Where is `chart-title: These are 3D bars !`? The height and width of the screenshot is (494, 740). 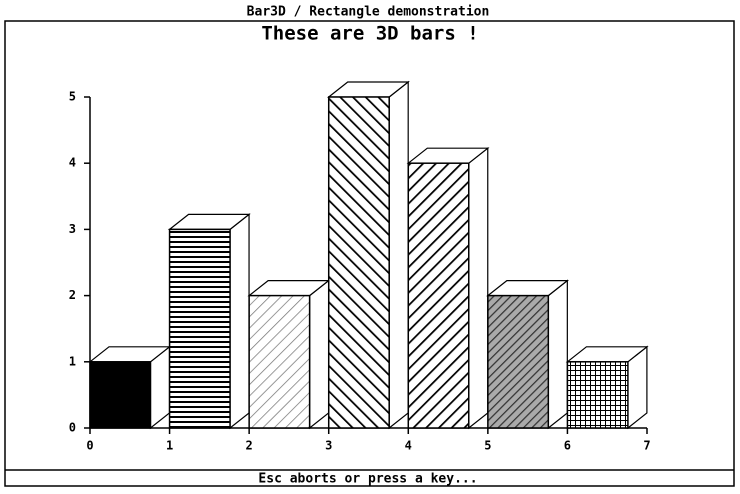 chart-title: These are 3D bars ! is located at coordinates (369, 34).